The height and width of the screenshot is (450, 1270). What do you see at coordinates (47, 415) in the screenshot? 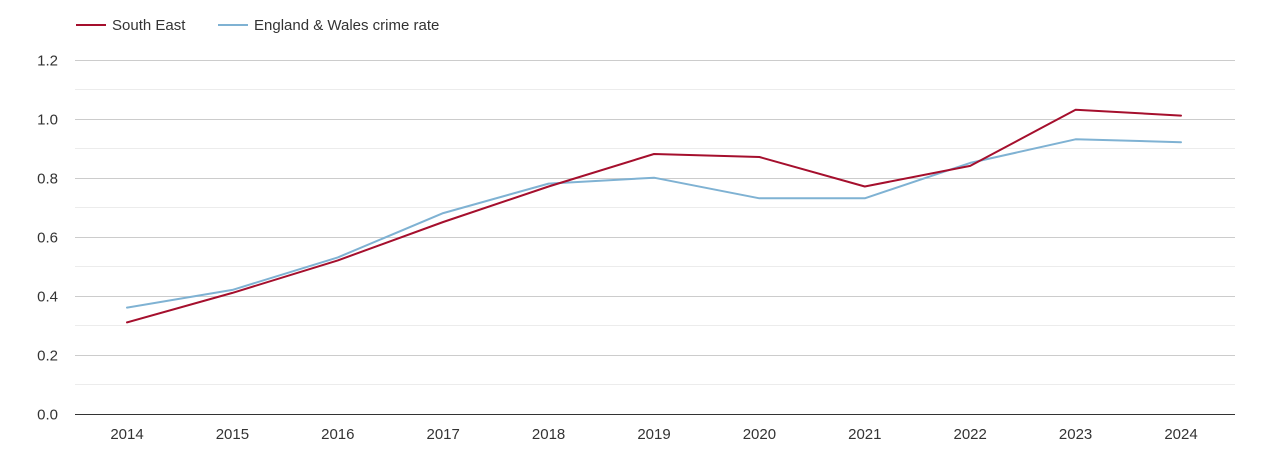
I see `y-tick-label: 0.0` at bounding box center [47, 415].